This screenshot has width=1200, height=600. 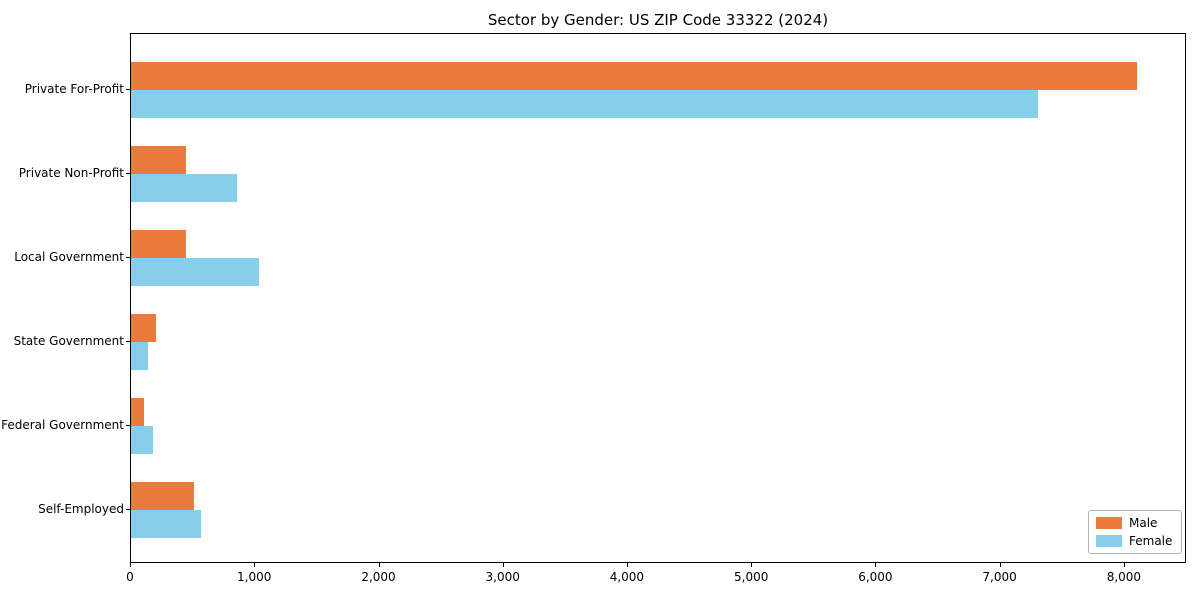 What do you see at coordinates (627, 577) in the screenshot?
I see `x-axis-tick-label-4: 4,000` at bounding box center [627, 577].